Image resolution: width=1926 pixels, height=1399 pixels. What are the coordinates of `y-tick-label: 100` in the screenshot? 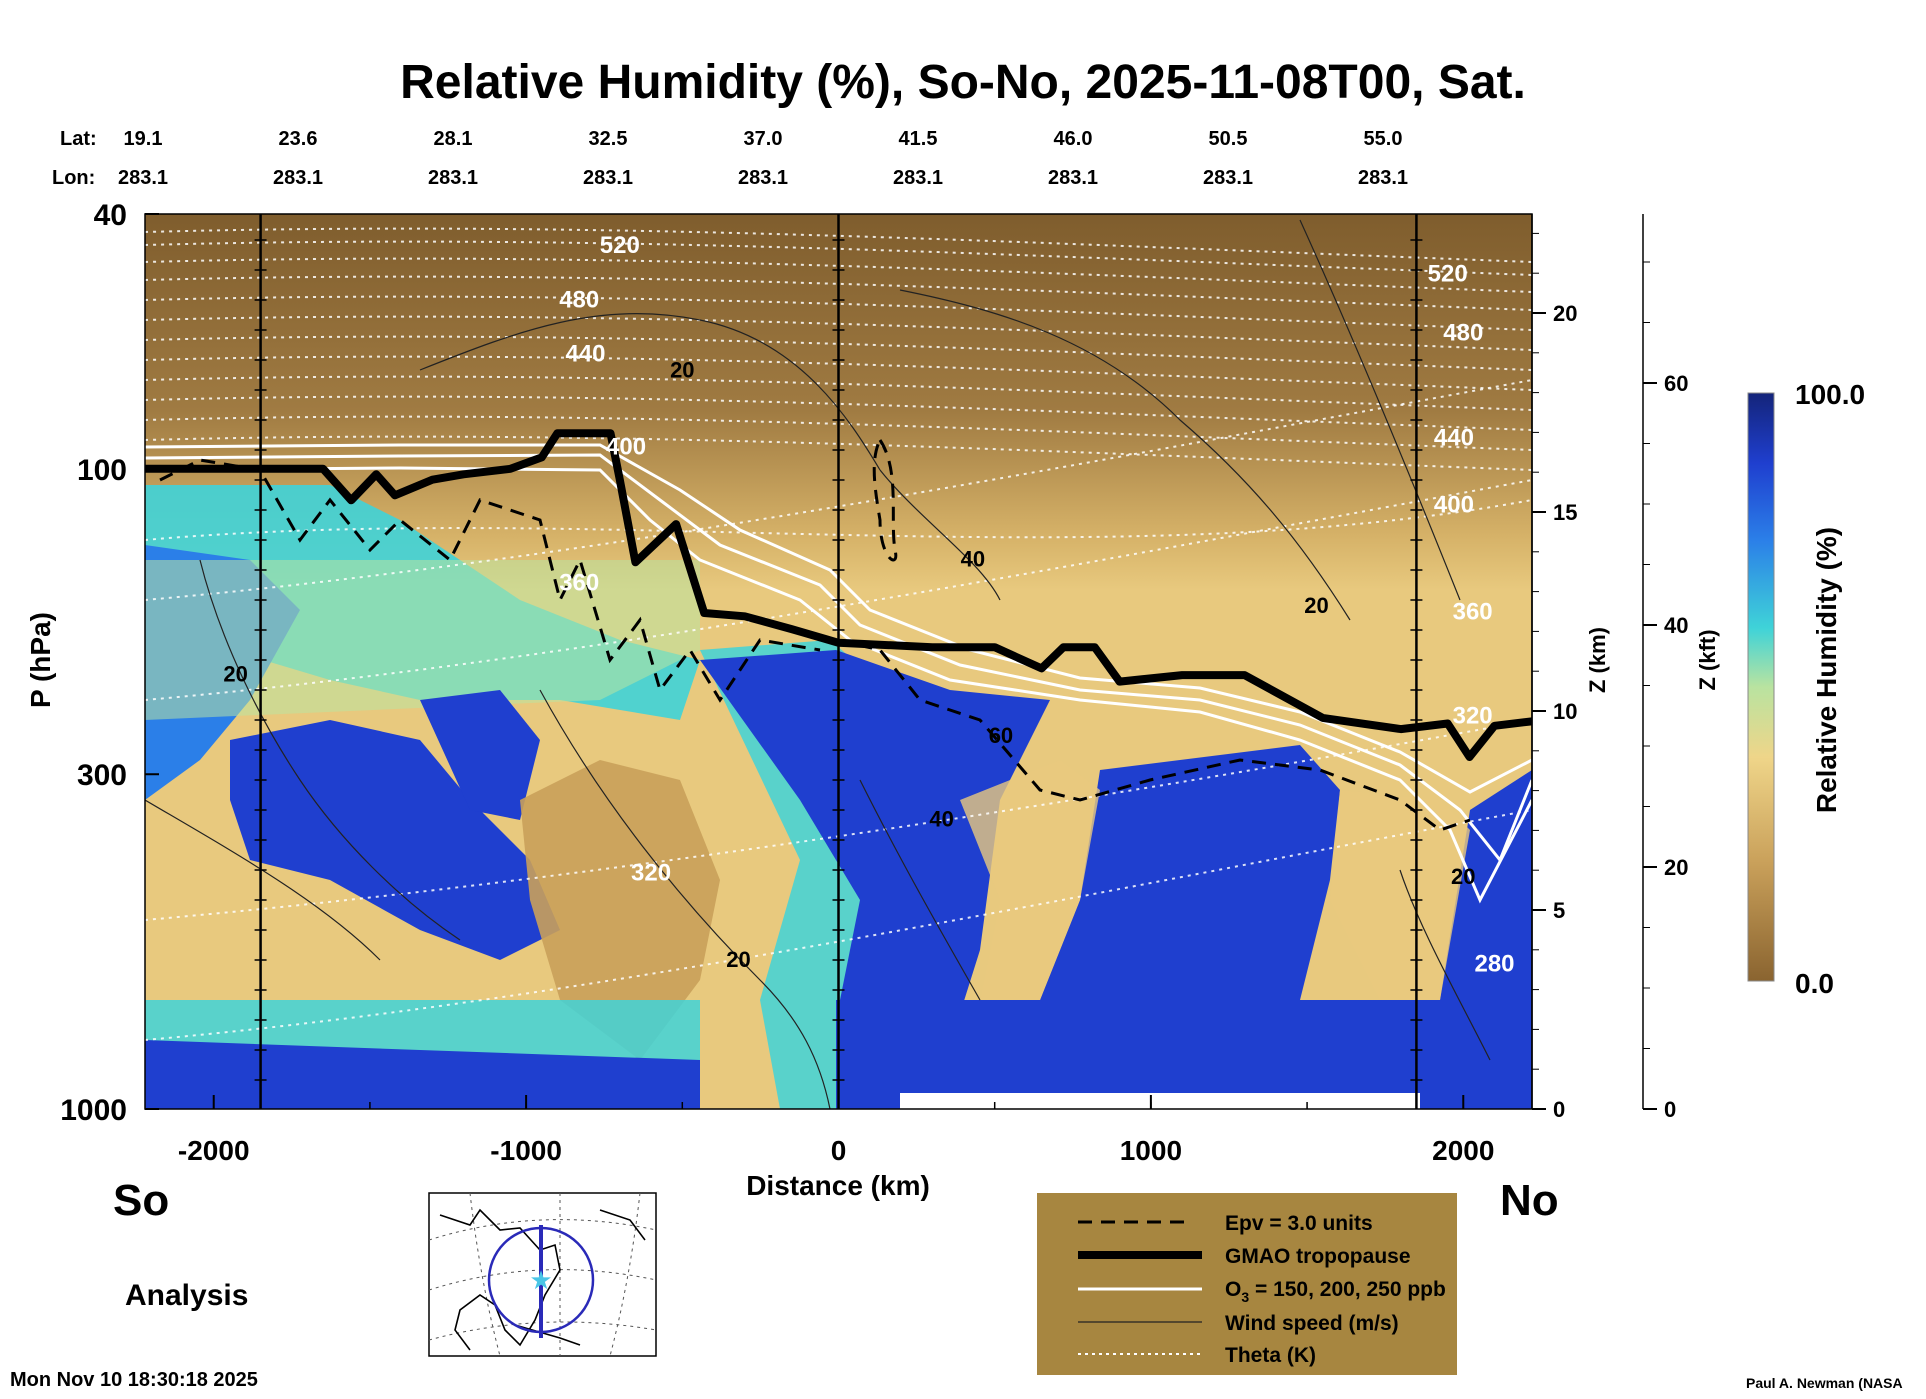 It's located at (102, 470).